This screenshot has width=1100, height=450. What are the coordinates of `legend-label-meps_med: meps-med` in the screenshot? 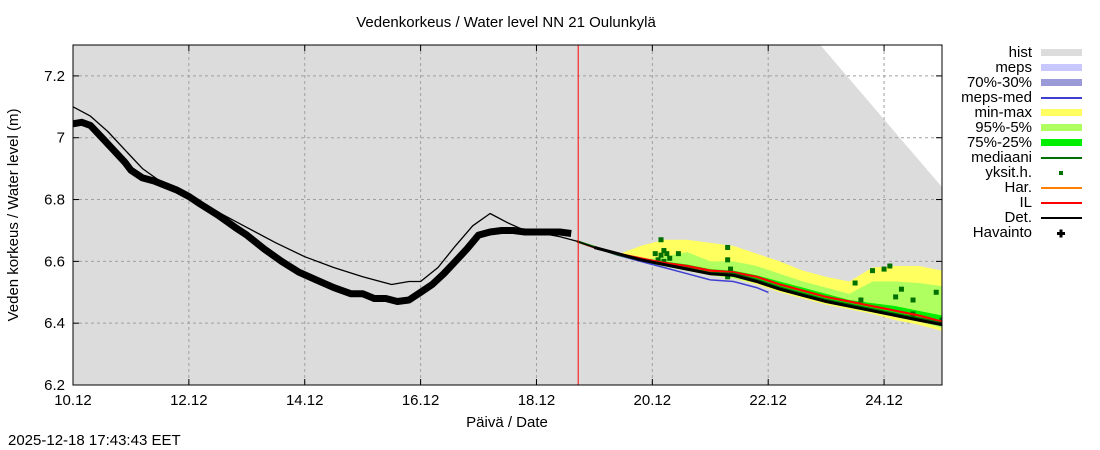 It's located at (996, 97).